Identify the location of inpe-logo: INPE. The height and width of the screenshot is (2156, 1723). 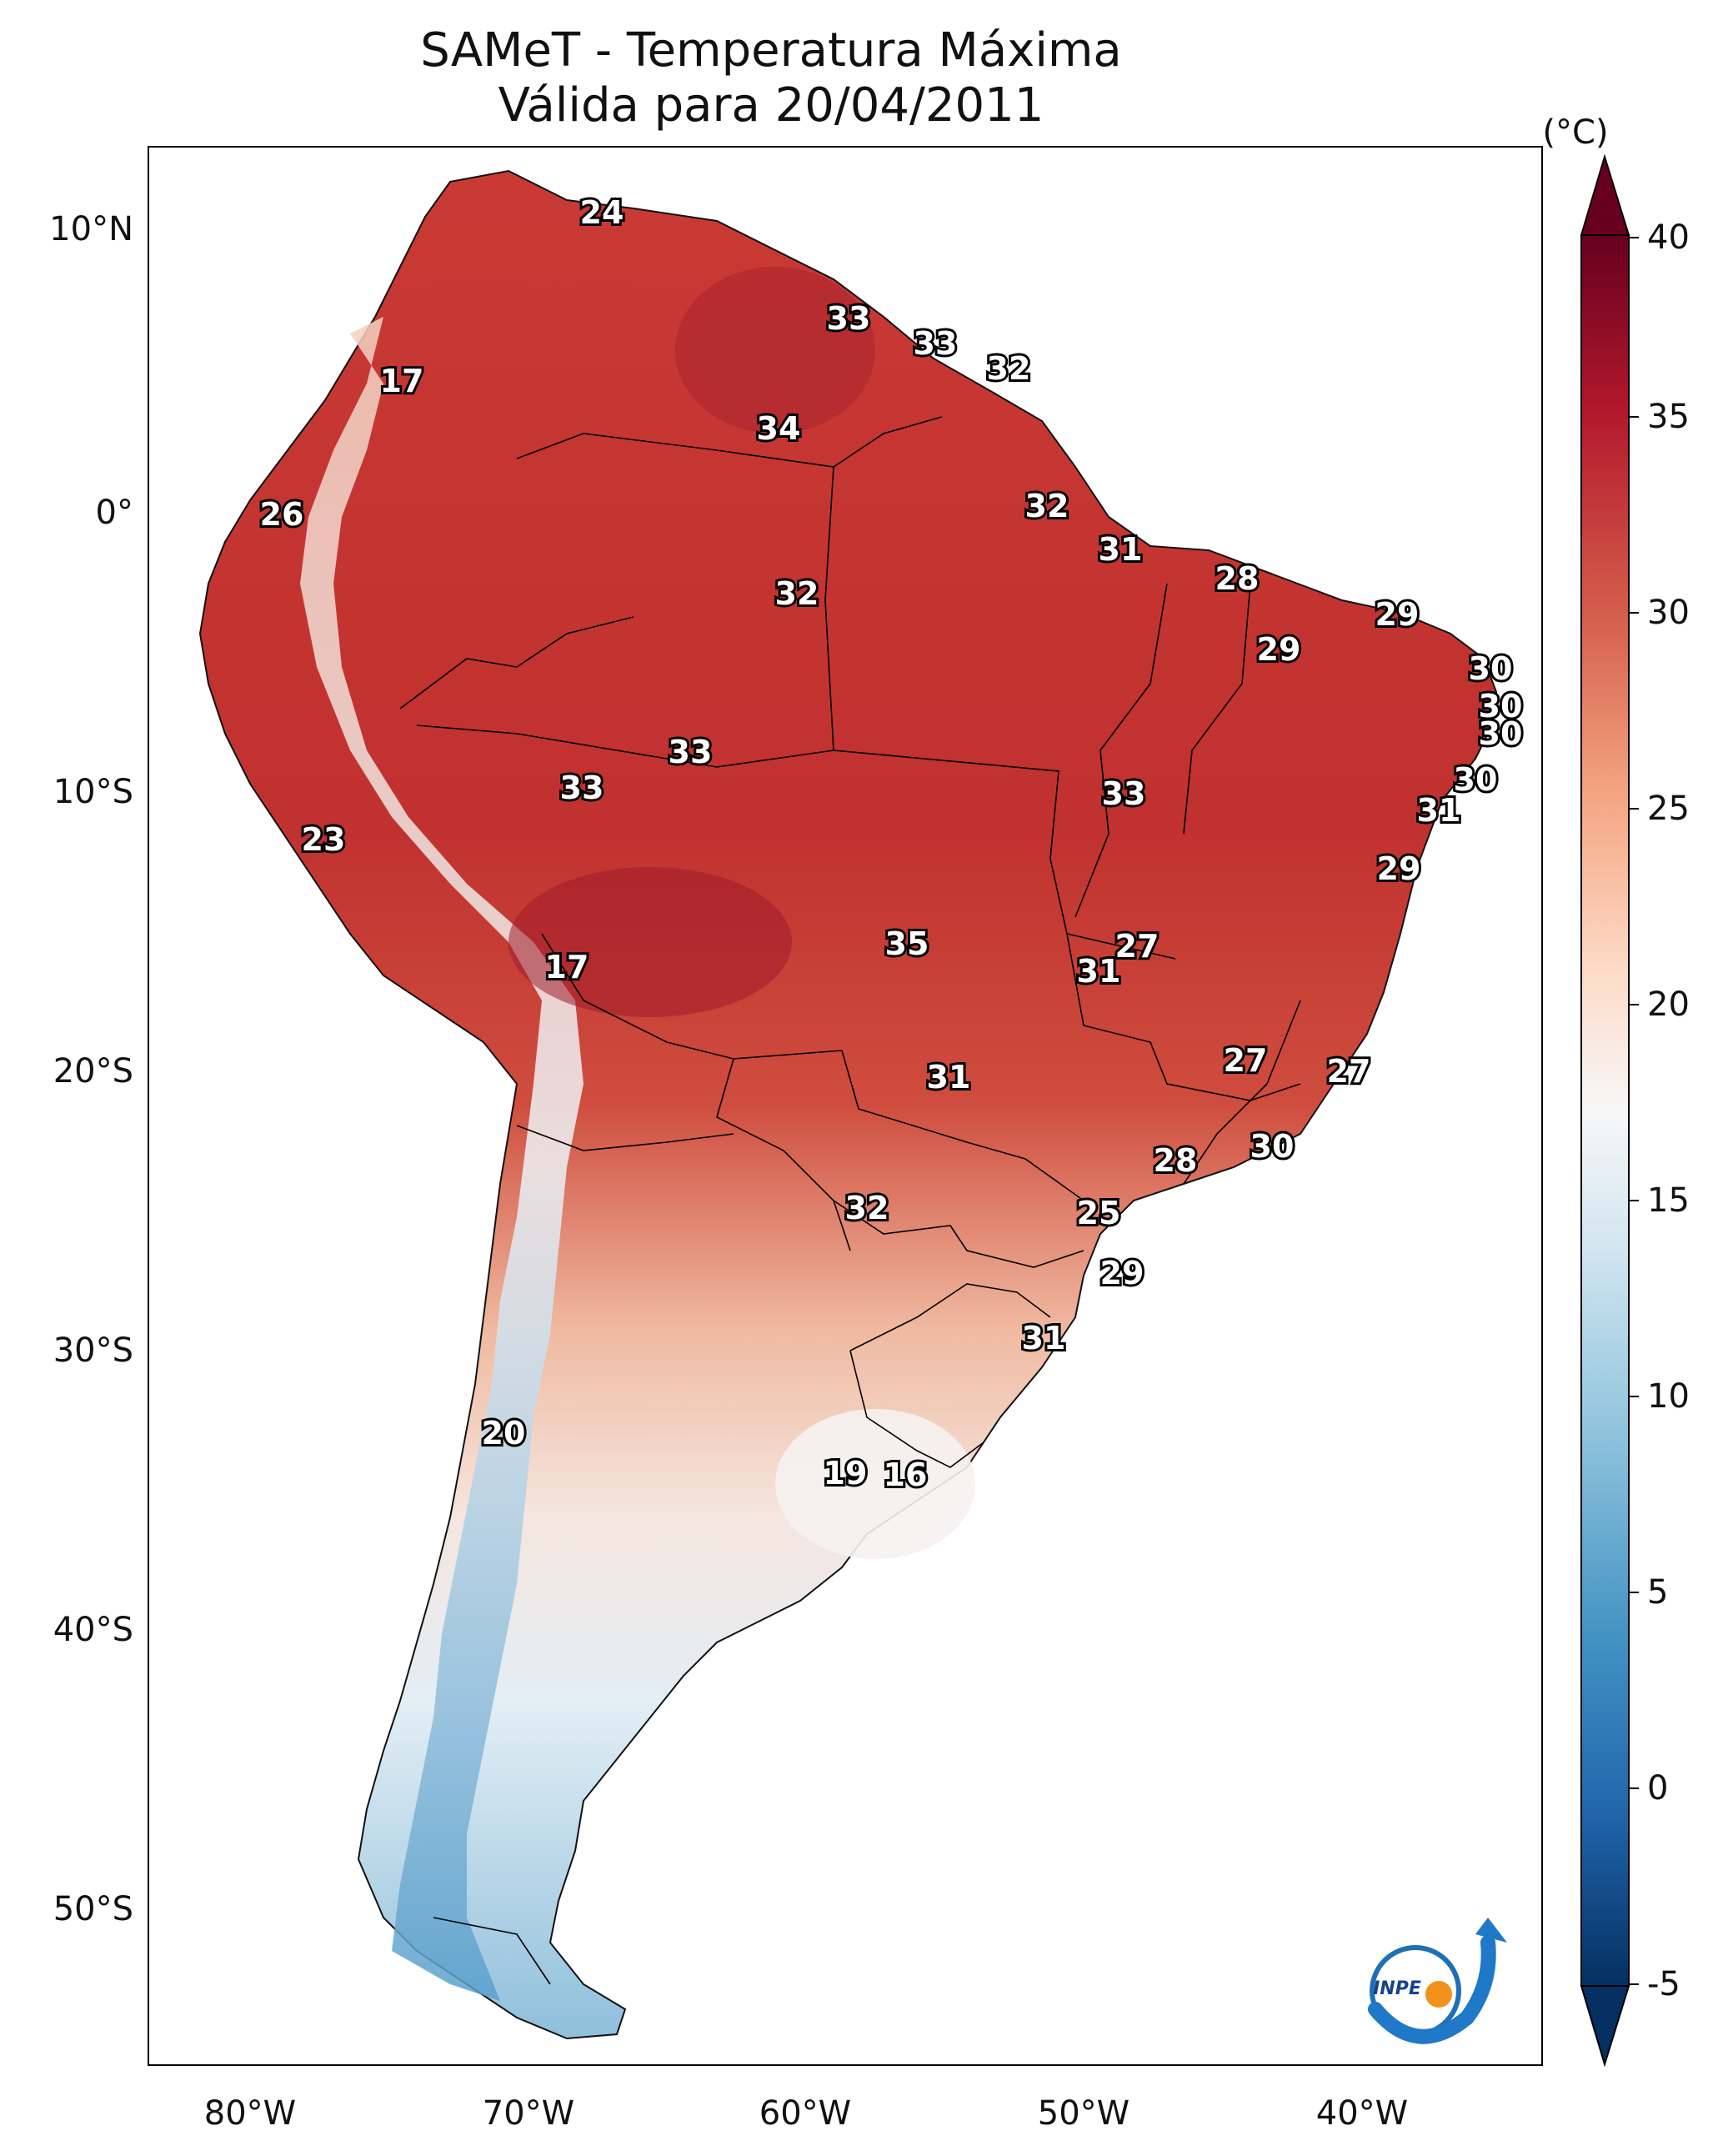
(1437, 1981).